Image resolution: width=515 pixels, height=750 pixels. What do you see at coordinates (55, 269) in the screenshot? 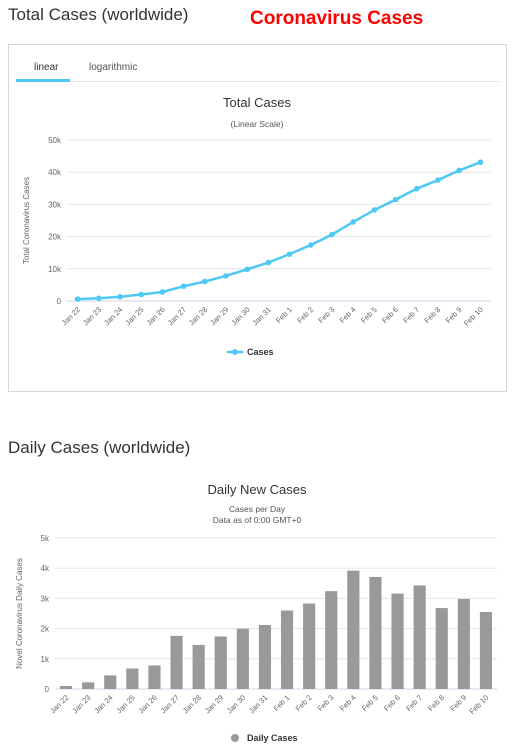
I see `y-tick-label: 10k` at bounding box center [55, 269].